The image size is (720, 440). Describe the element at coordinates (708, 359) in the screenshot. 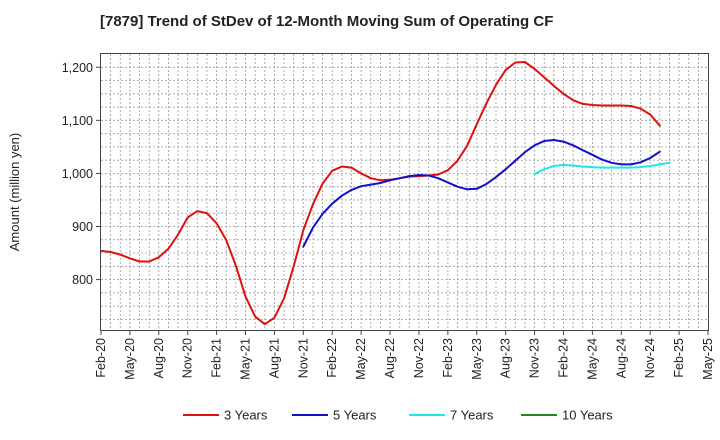

I see `x-tick-label: May-25` at that location.